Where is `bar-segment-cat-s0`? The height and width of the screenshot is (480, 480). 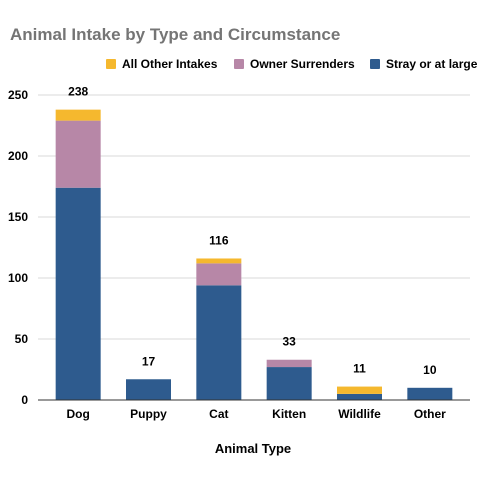
bar-segment-cat-s0 is located at coordinates (219, 342).